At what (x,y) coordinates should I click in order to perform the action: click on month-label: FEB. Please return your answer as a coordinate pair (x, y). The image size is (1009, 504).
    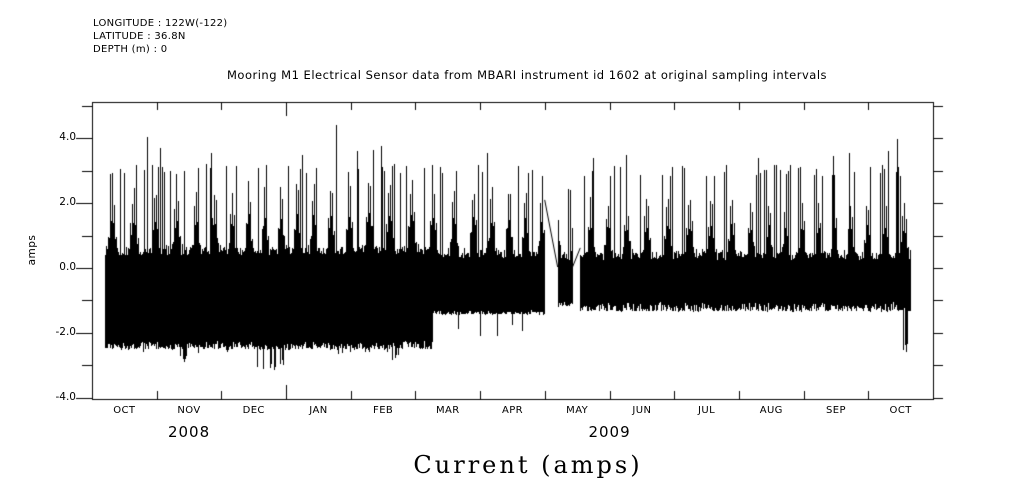
    Looking at the image, I should click on (383, 410).